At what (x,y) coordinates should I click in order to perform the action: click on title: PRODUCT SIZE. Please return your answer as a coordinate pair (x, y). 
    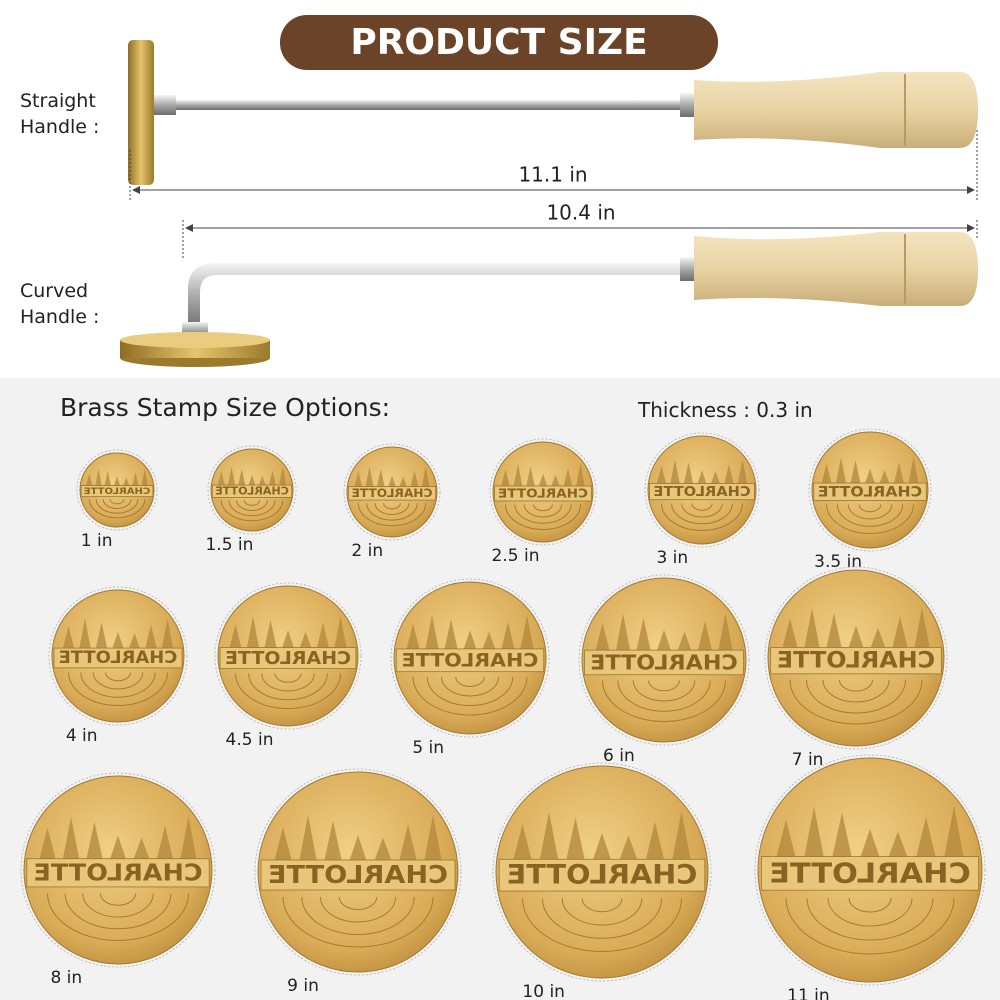
    Looking at the image, I should click on (498, 42).